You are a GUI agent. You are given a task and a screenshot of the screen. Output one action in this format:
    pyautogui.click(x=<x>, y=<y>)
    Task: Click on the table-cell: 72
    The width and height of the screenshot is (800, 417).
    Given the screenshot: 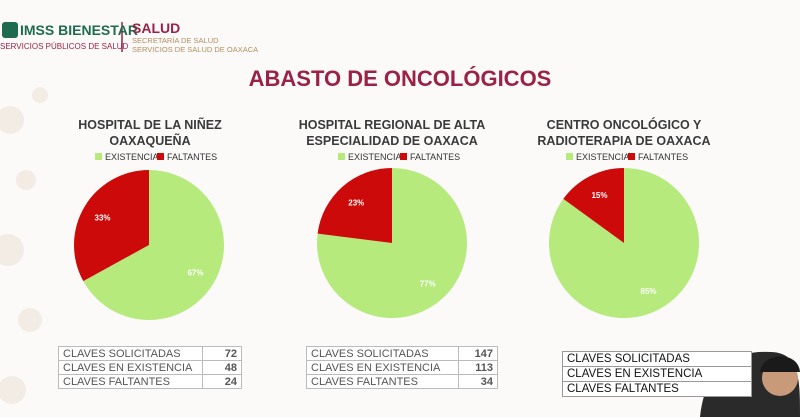 What is the action you would take?
    pyautogui.click(x=222, y=353)
    